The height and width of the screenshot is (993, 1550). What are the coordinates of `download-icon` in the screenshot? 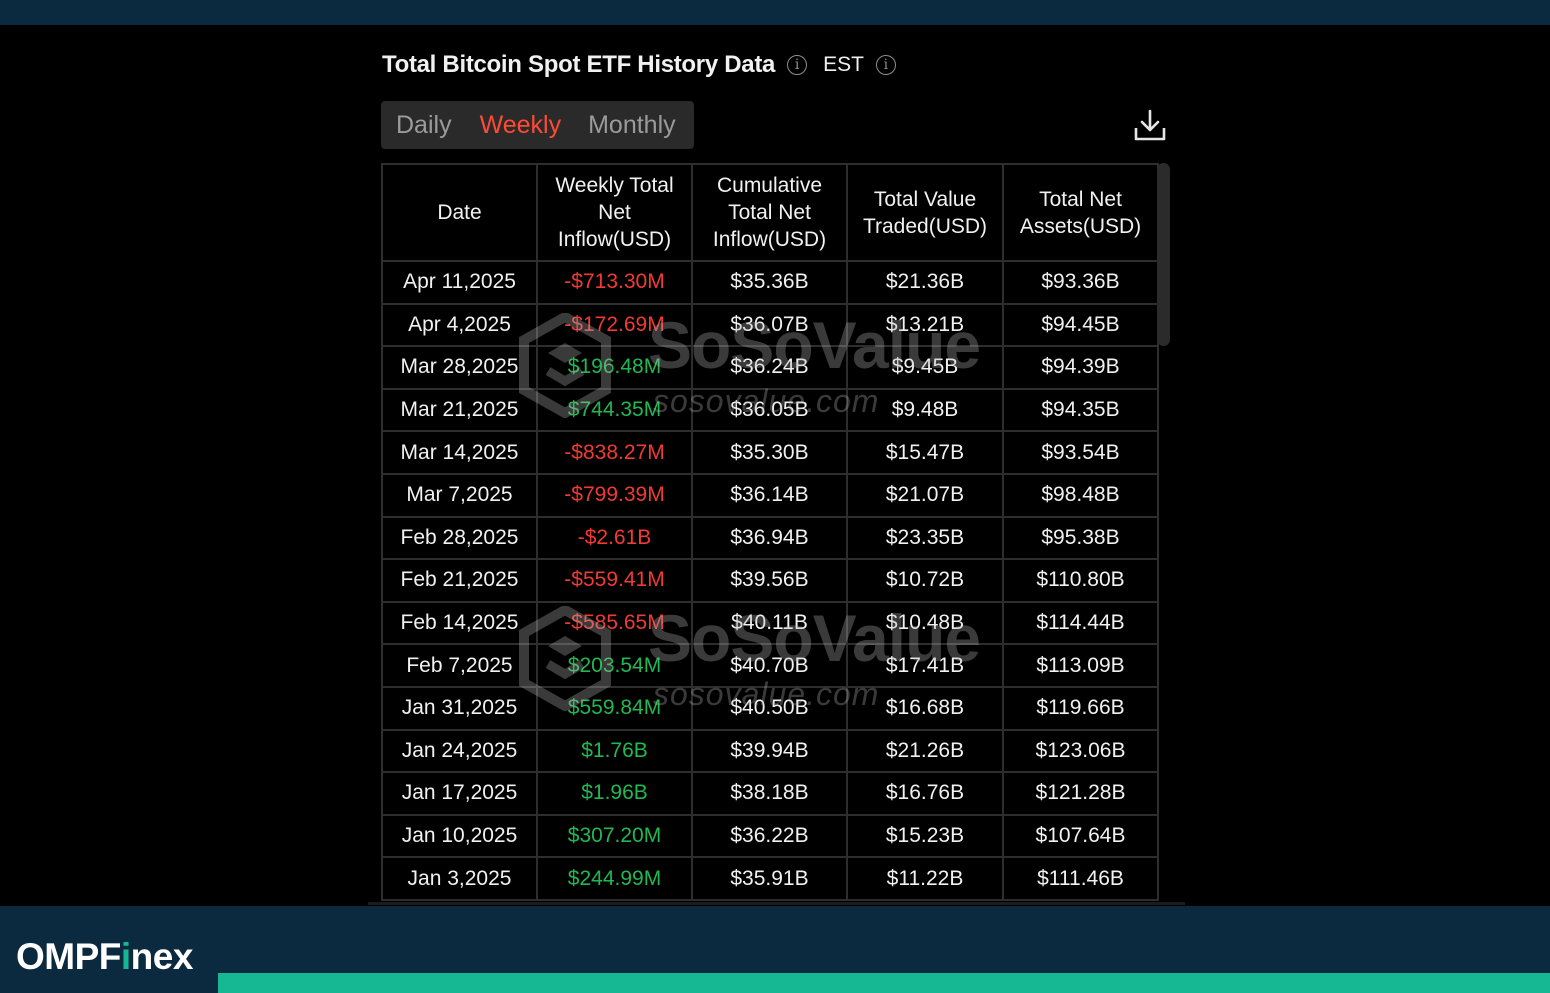 It's located at (1150, 126).